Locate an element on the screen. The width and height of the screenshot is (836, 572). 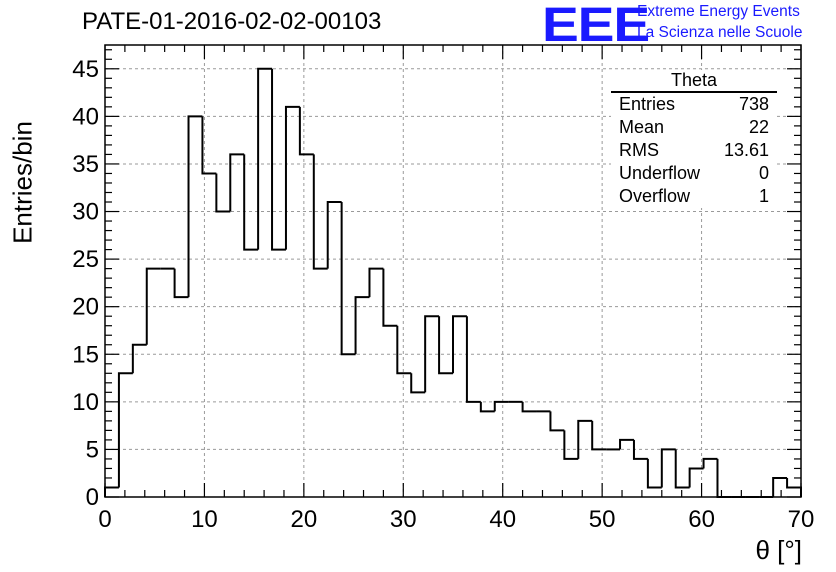
stats-title: Theta is located at coordinates (694, 81).